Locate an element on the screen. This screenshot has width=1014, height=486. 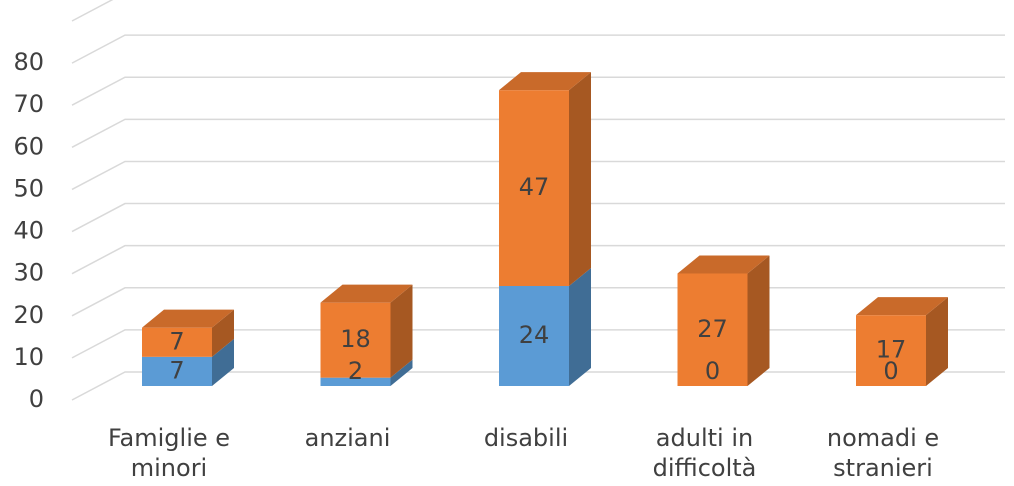
x-tick-label: adulti in difficoltà is located at coordinates (704, 453).